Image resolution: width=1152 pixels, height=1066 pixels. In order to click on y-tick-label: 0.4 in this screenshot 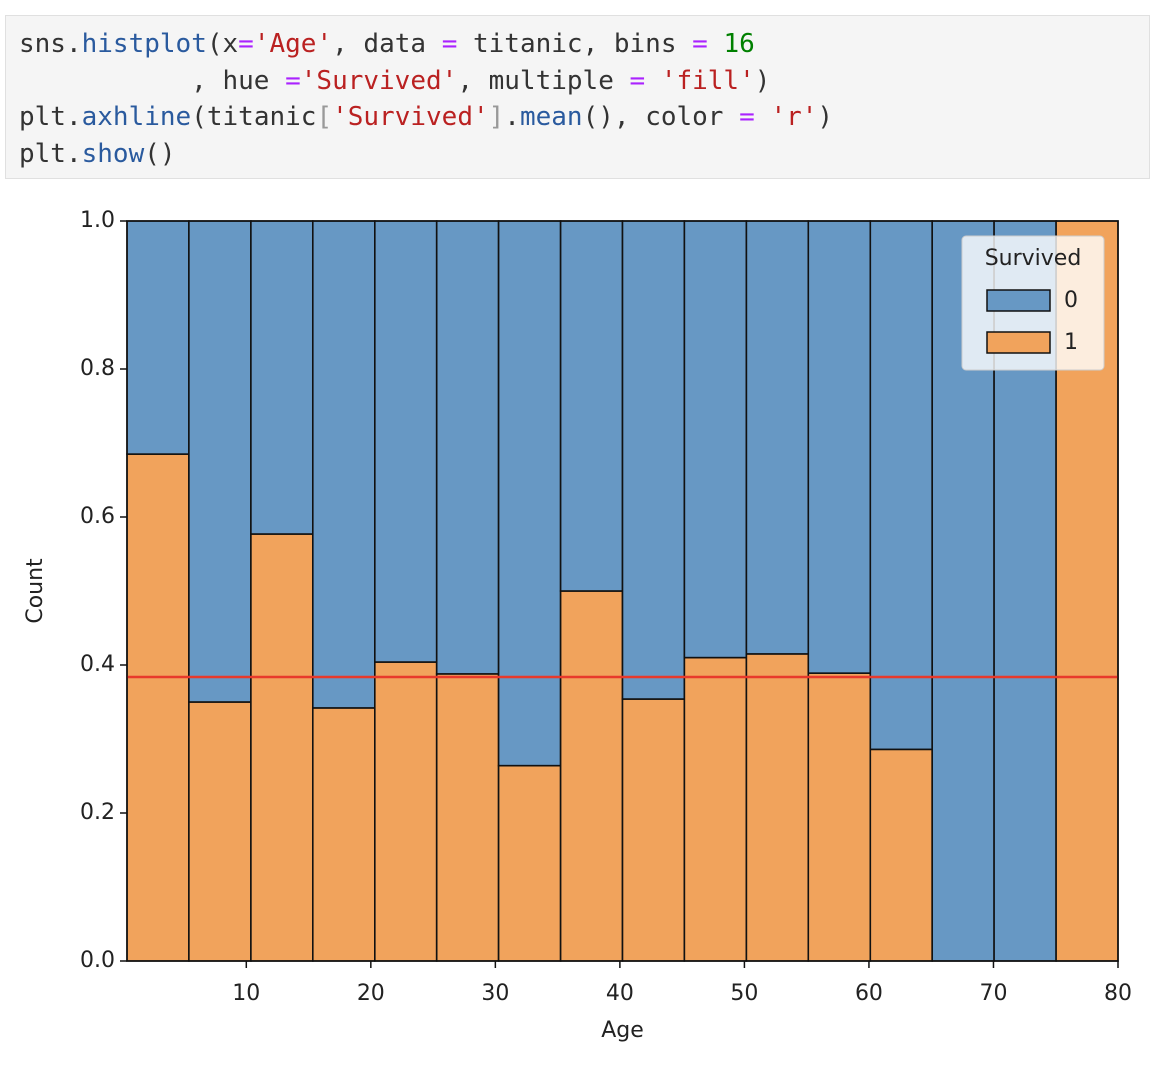, I will do `click(97, 664)`.